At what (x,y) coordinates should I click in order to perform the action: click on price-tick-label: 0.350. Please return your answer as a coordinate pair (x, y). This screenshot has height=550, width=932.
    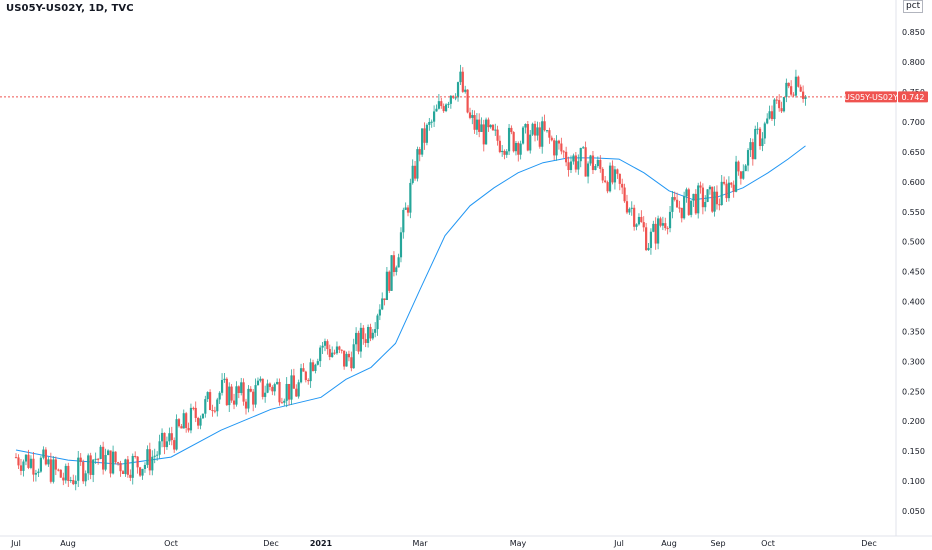
    Looking at the image, I should click on (913, 331).